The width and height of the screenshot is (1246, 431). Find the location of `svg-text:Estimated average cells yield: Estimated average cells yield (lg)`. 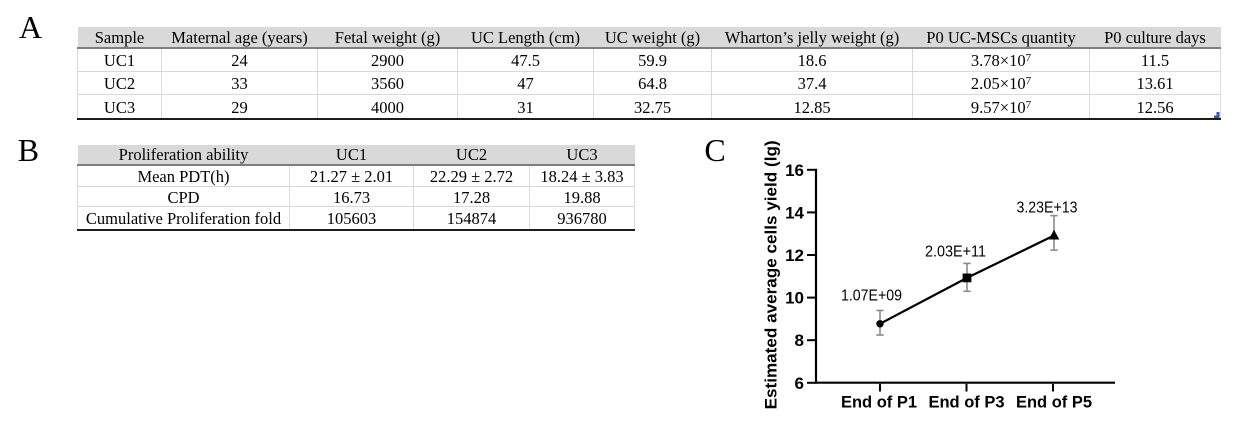

svg-text:Estimated average cells yield: Estimated average cells yield (lg) is located at coordinates (771, 274).